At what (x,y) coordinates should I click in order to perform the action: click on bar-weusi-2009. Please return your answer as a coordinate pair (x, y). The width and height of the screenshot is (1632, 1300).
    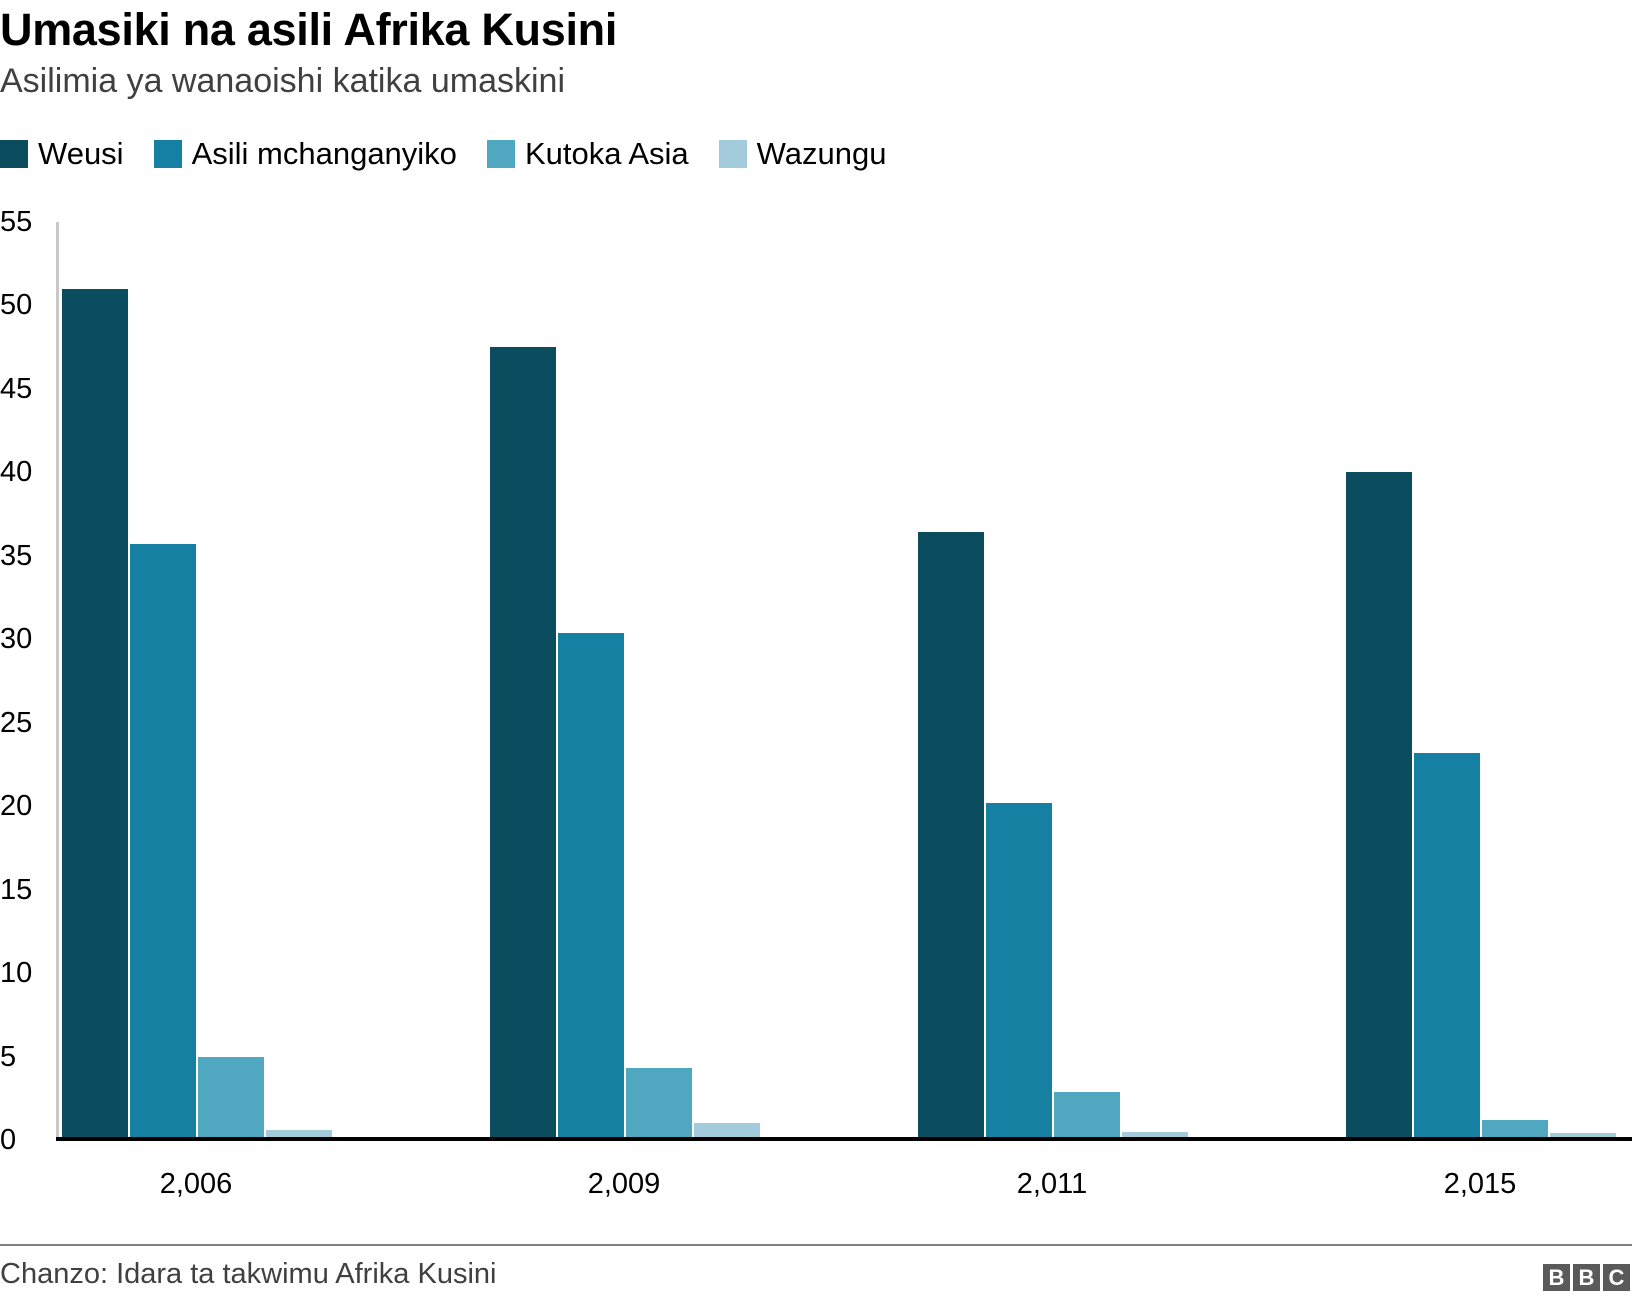
    Looking at the image, I should click on (523, 743).